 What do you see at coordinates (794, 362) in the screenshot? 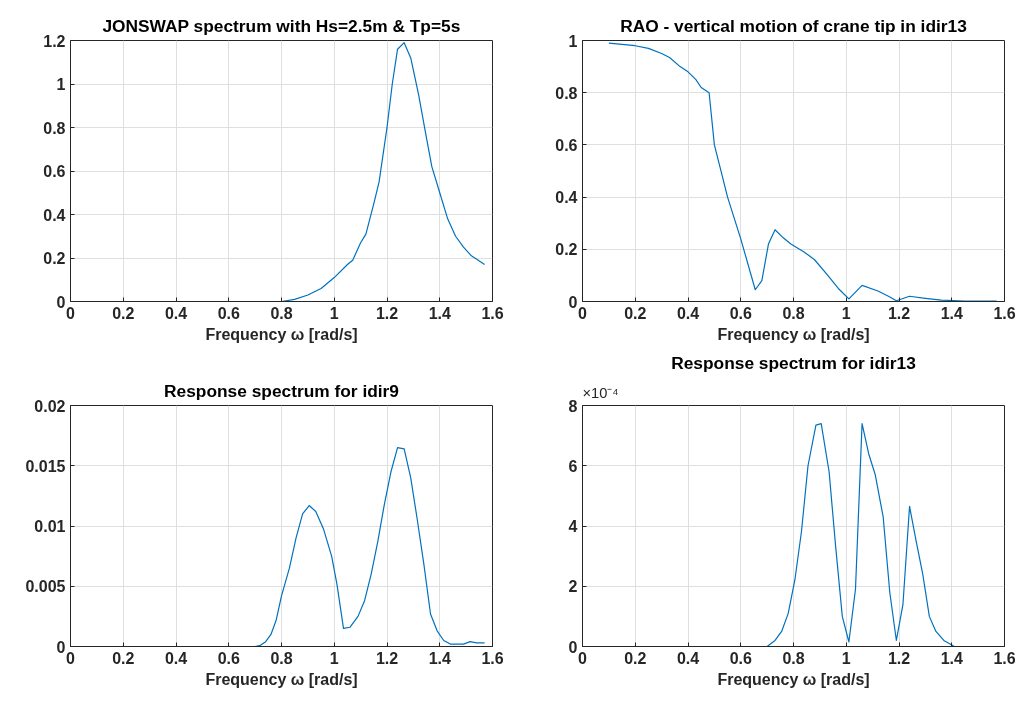
I see `chart-title: Response spectrum for idir13` at bounding box center [794, 362].